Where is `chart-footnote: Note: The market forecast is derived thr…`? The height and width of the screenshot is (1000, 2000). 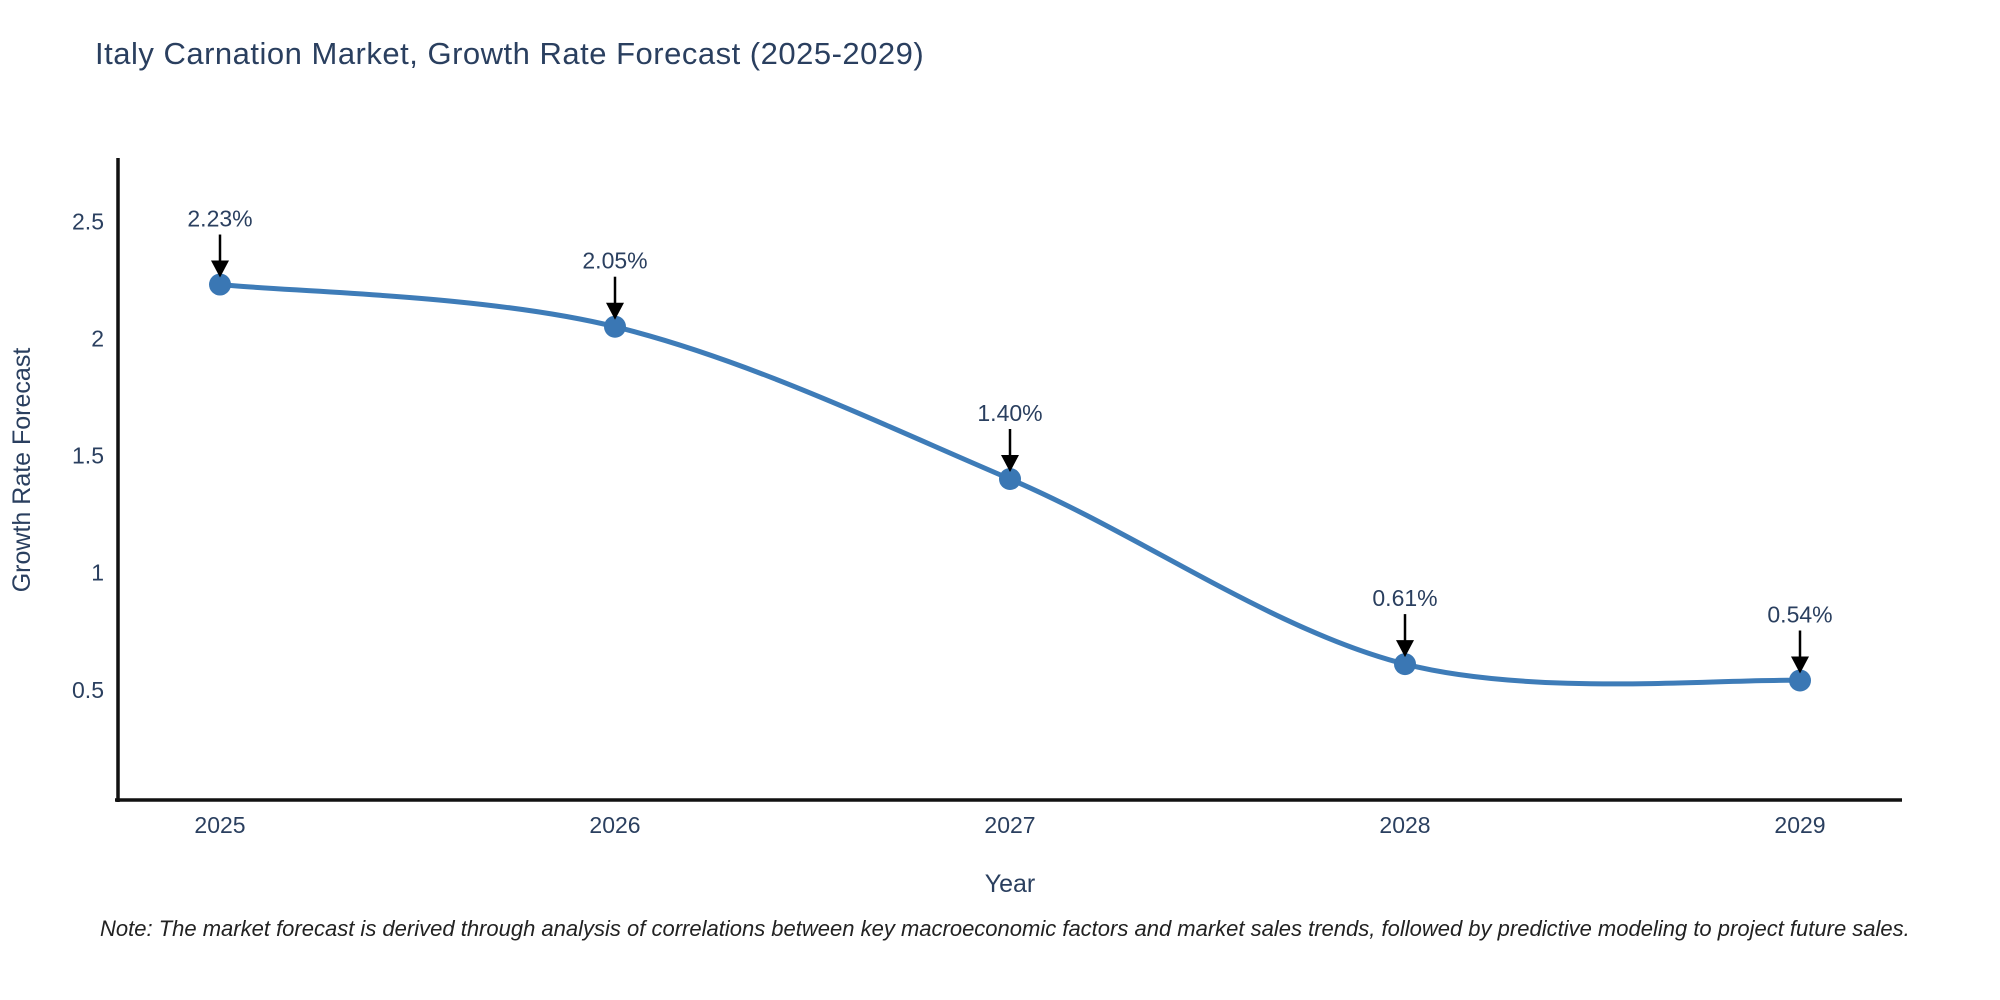
chart-footnote: Note: The market forecast is derived thr… is located at coordinates (1005, 928).